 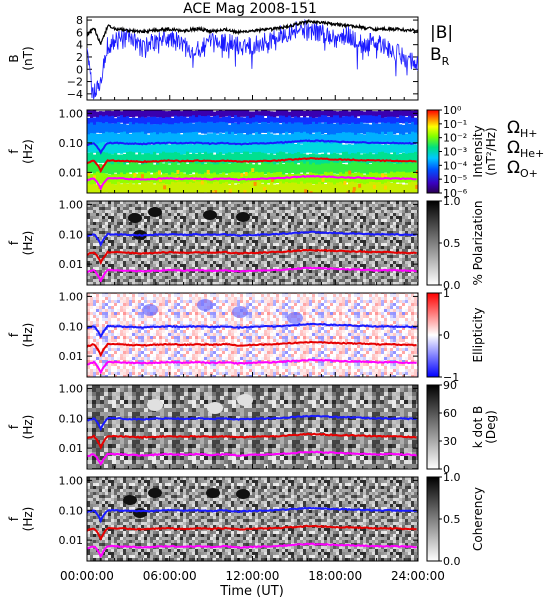 What do you see at coordinates (478, 243) in the screenshot?
I see `colorbar-label: % Polarization` at bounding box center [478, 243].